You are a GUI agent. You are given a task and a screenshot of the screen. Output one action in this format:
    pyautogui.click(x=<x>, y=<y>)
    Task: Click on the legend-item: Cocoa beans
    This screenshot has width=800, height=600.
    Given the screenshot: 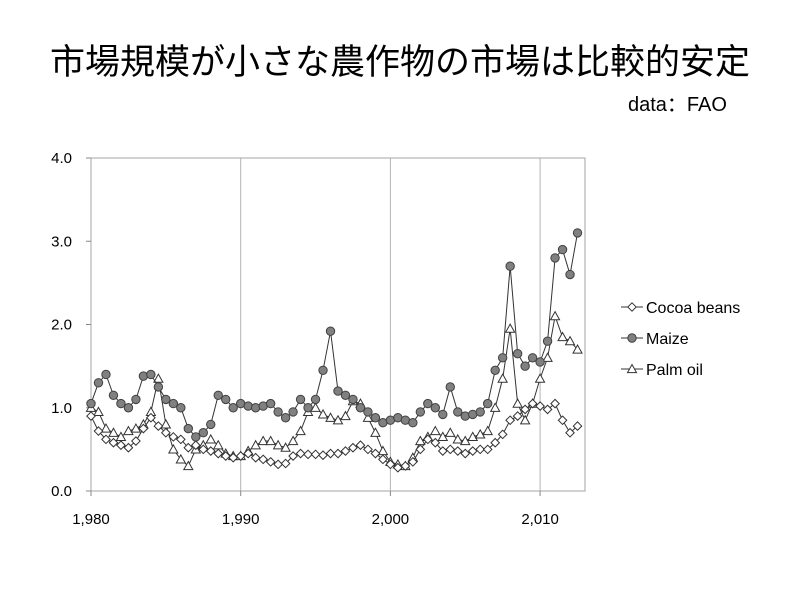 What is the action you would take?
    pyautogui.click(x=680, y=308)
    